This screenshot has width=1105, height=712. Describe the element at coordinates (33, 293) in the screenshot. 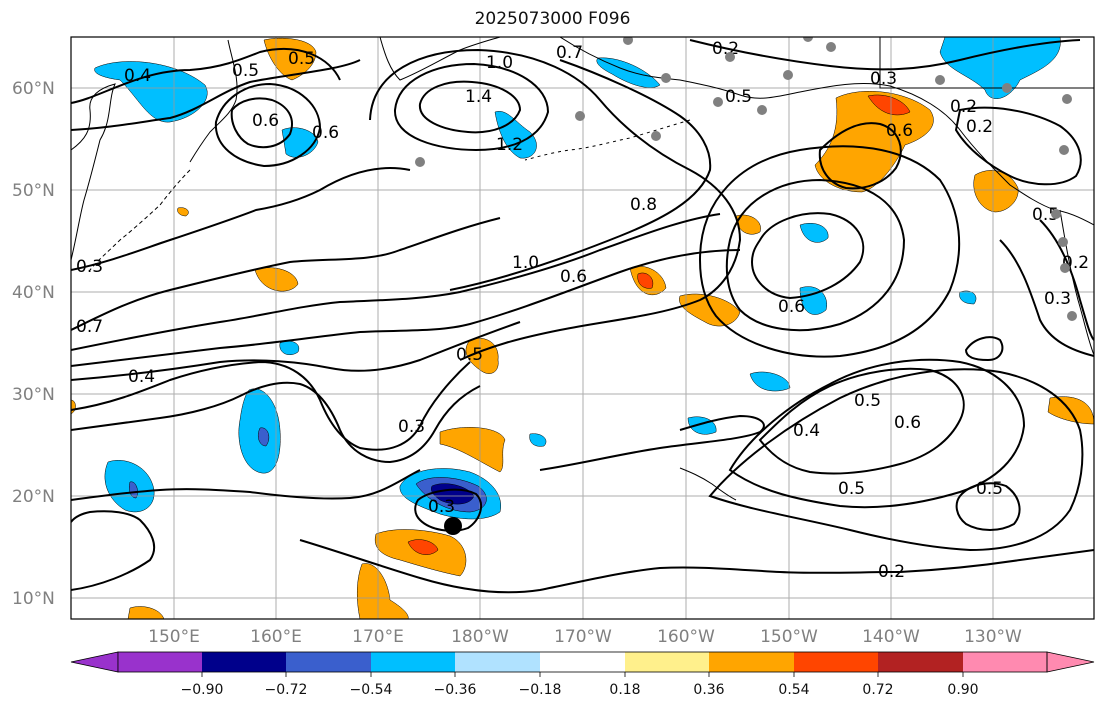

I see `lat-label: 40°N` at that location.